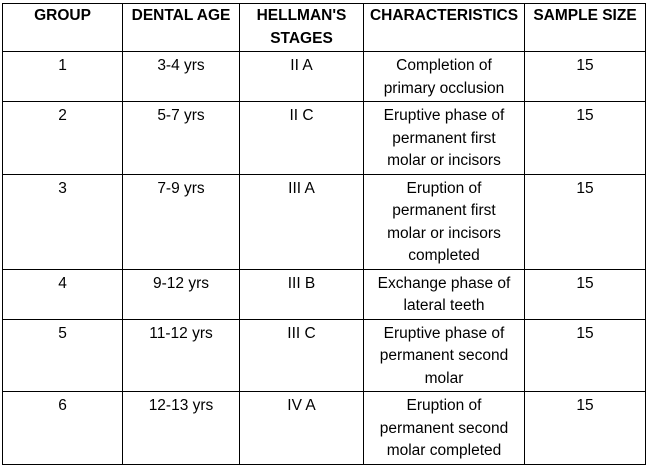 The width and height of the screenshot is (649, 465). Describe the element at coordinates (181, 76) in the screenshot. I see `cell-dental-age: 3-4 yrs` at that location.